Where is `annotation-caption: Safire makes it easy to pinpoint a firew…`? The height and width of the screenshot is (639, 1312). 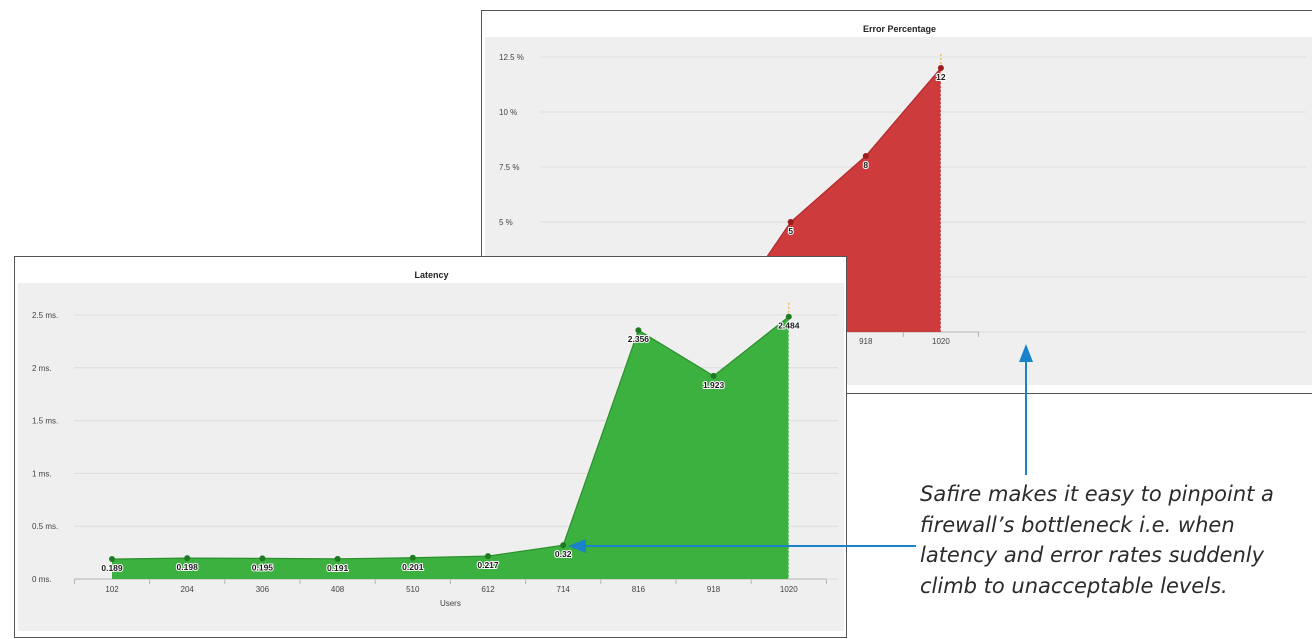 annotation-caption: Safire makes it easy to pinpoint a firew… is located at coordinates (1097, 540).